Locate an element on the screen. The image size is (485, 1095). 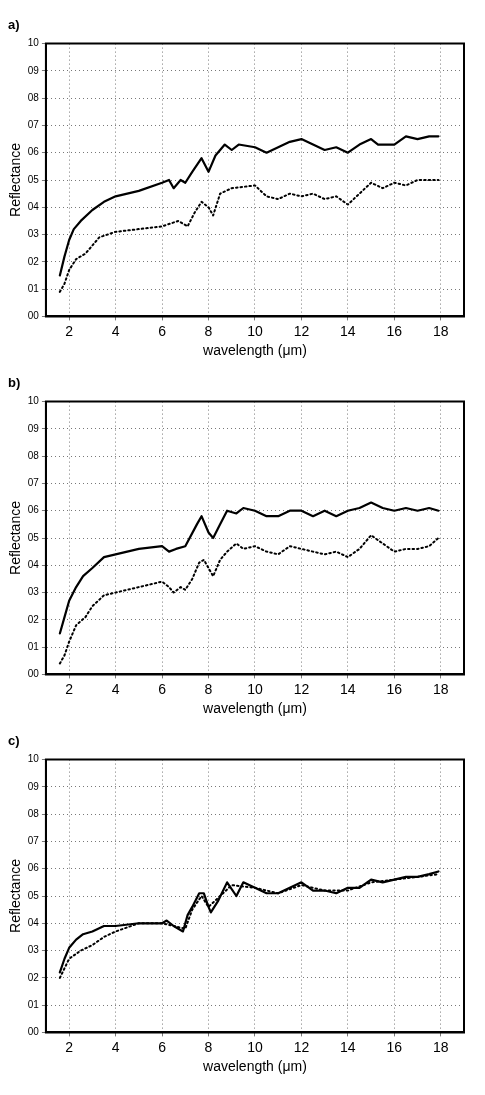
chart-title: a) is located at coordinates (14, 25).